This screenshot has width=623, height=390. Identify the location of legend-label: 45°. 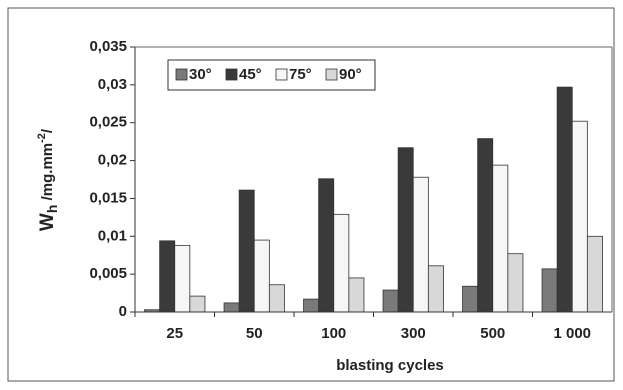
(250, 74).